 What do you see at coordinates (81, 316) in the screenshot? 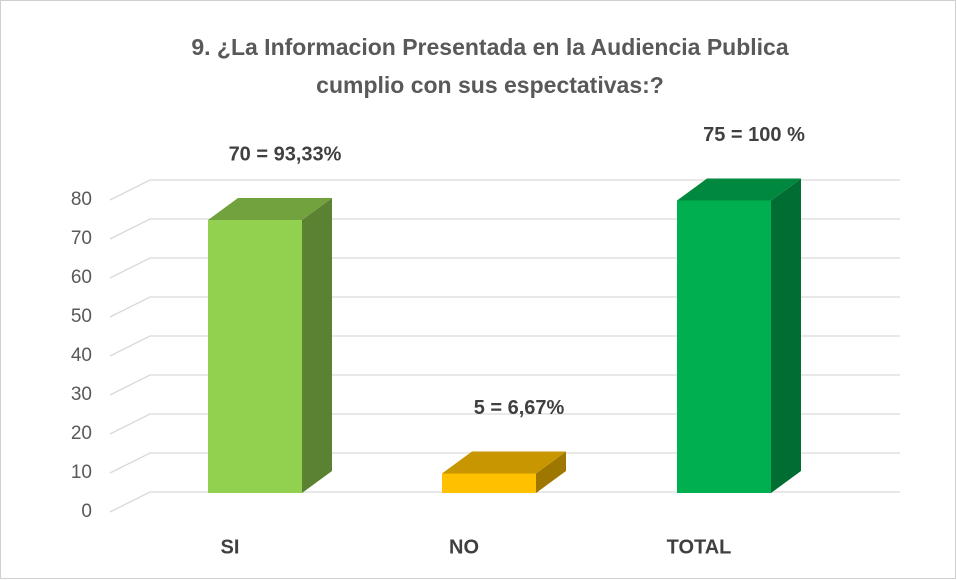
I see `y-tick-label: 50` at bounding box center [81, 316].